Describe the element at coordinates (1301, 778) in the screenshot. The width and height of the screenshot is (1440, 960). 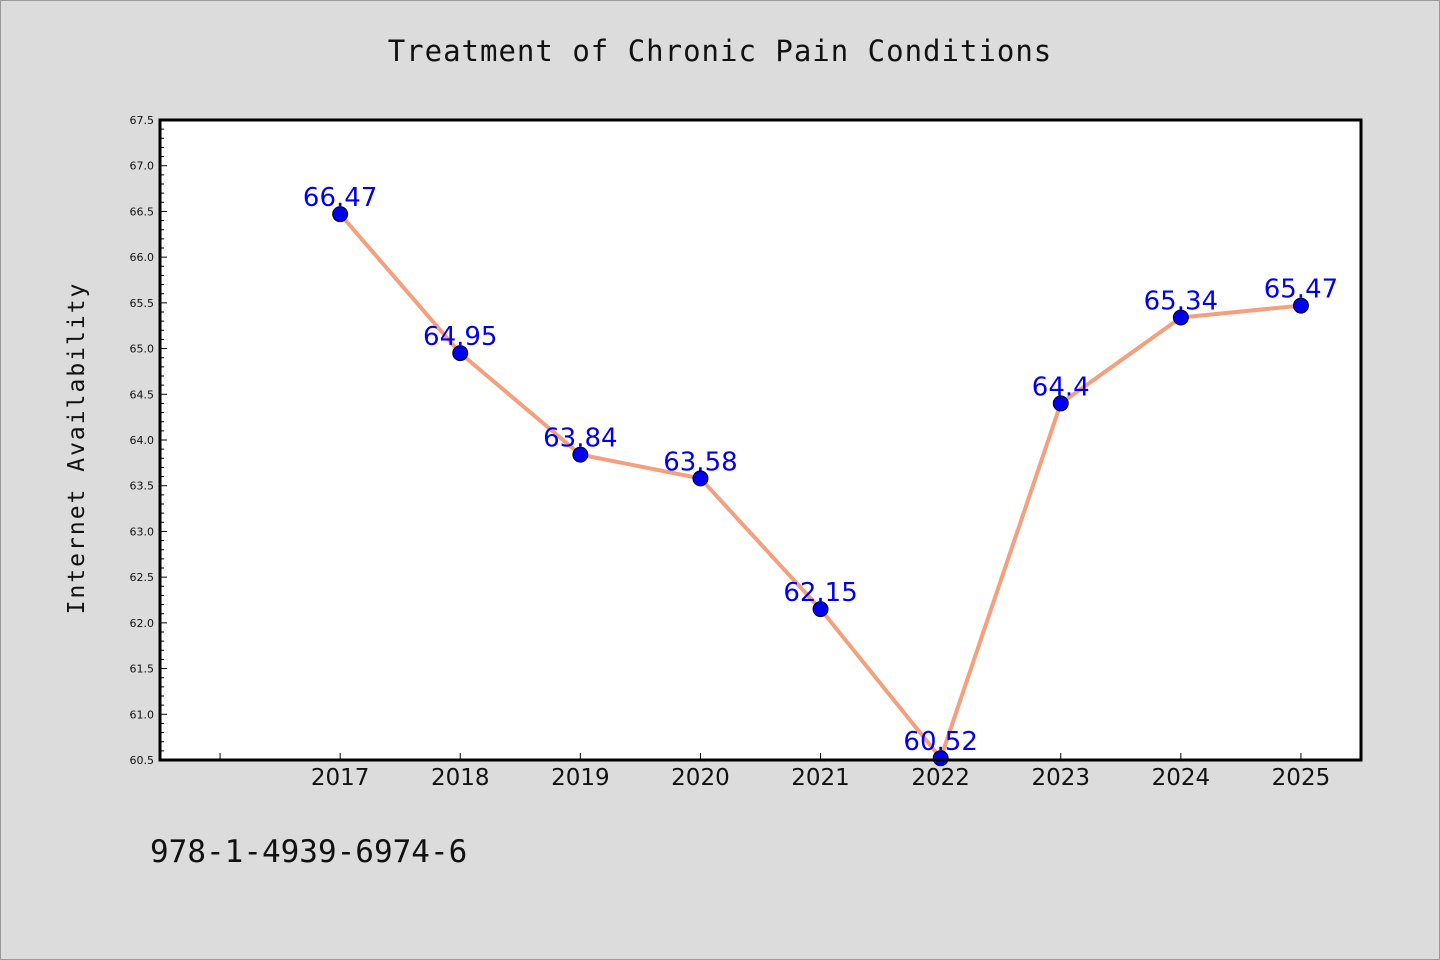
I see `x-tick-label: 2025` at that location.